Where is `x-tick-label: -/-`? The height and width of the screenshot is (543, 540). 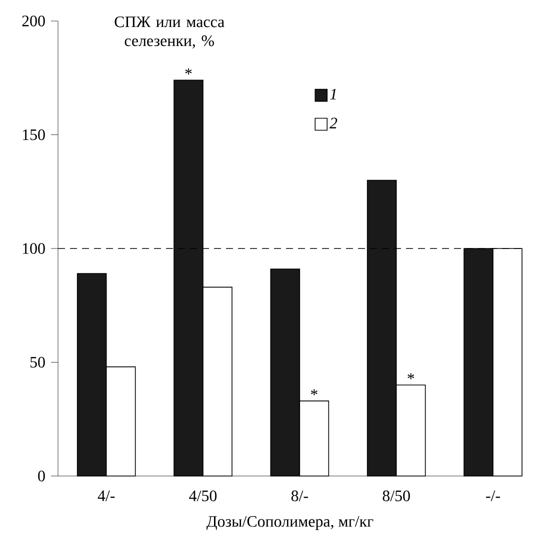 x-tick-label: -/- is located at coordinates (493, 496).